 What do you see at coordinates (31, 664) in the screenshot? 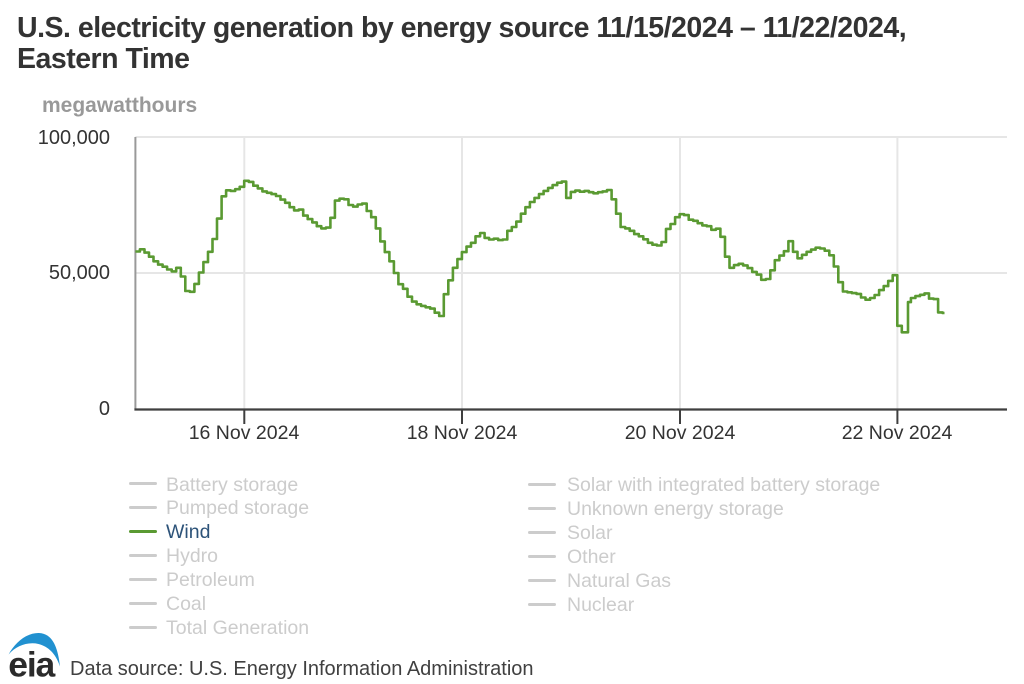
I see `svg-text: eia` at bounding box center [31, 664].